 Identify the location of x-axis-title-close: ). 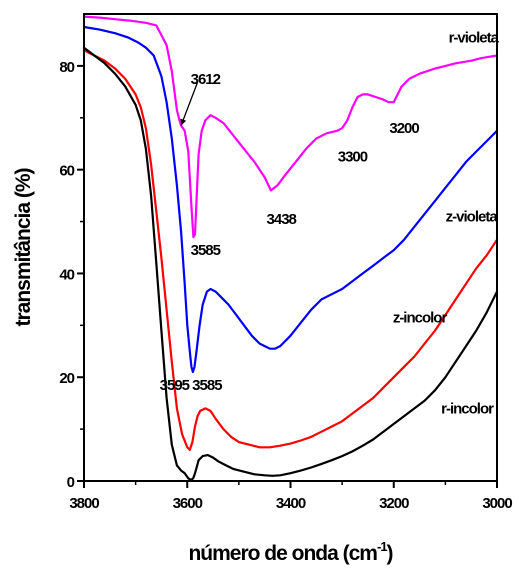
(390, 553).